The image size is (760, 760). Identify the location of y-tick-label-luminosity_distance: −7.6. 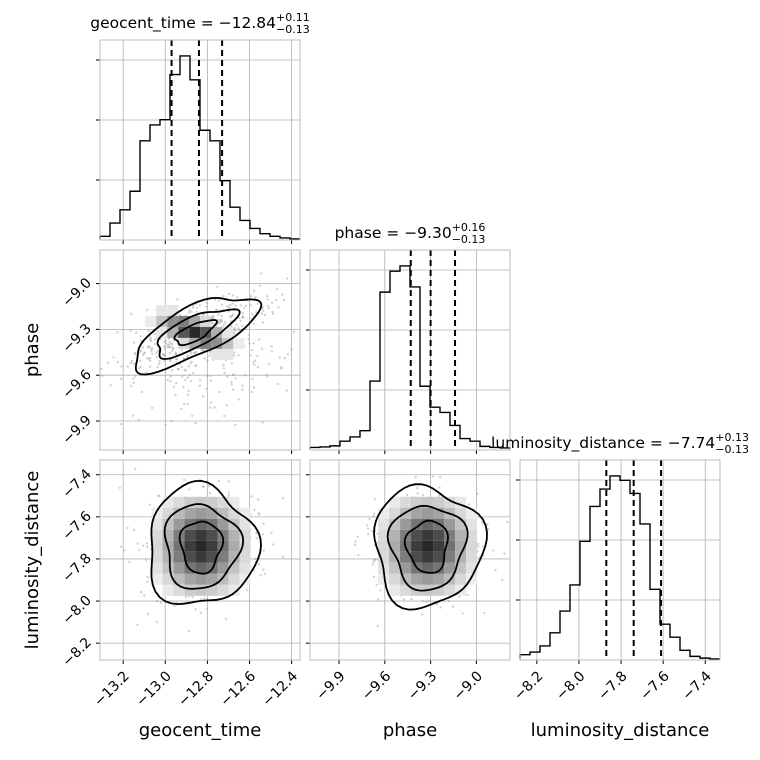
(76, 525).